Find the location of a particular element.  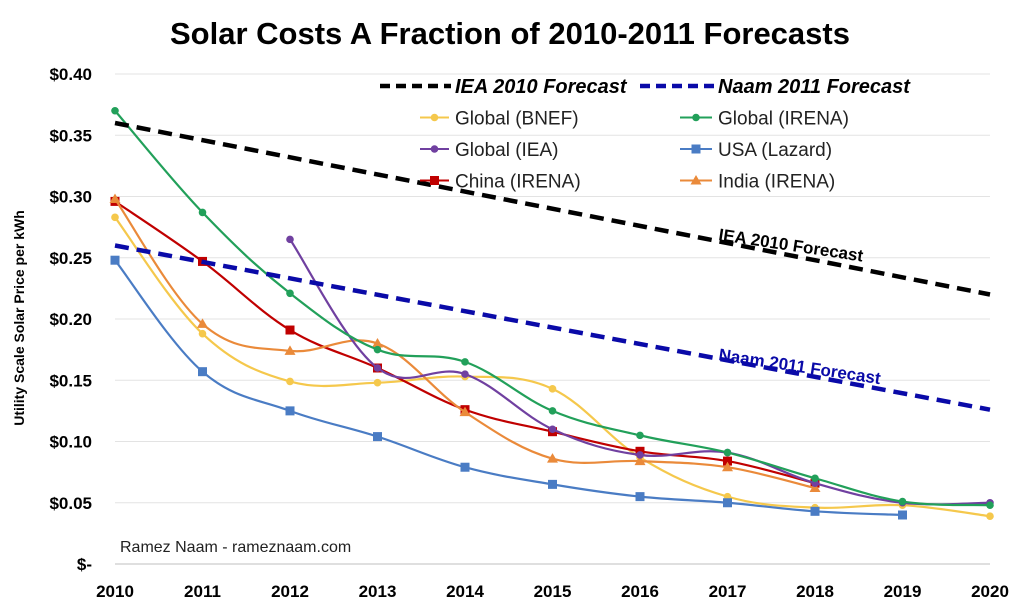

legend-label: USA (Lazard) is located at coordinates (775, 150).